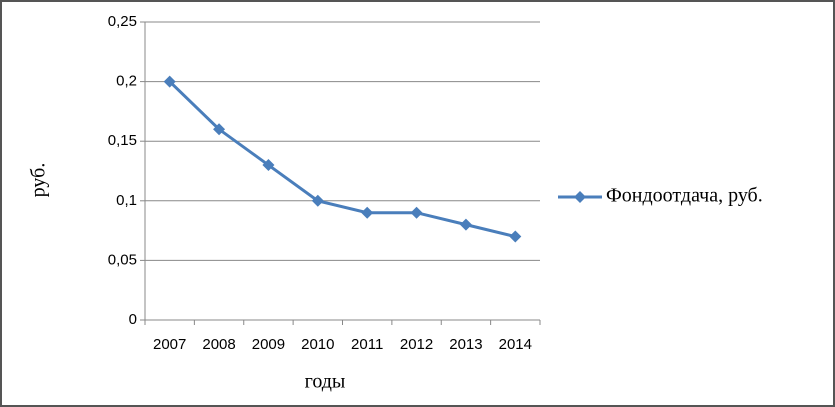 This screenshot has width=835, height=407. I want to click on y-tick-label: 0,15, so click(122, 140).